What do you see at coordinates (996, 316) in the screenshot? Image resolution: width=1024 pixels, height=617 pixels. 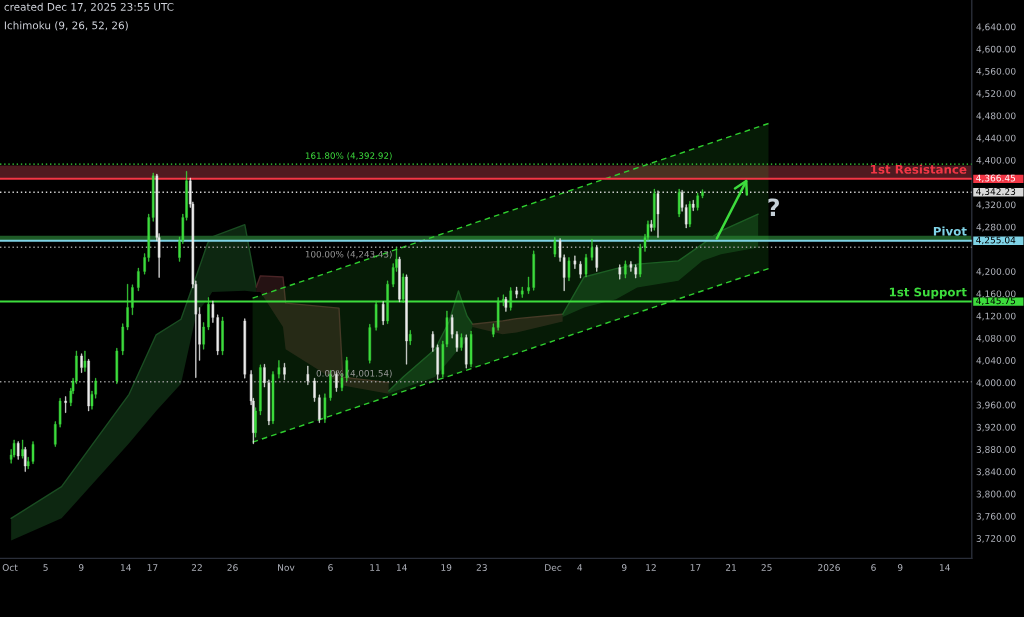 I see `y-tick-label: 4,120.00` at bounding box center [996, 316].